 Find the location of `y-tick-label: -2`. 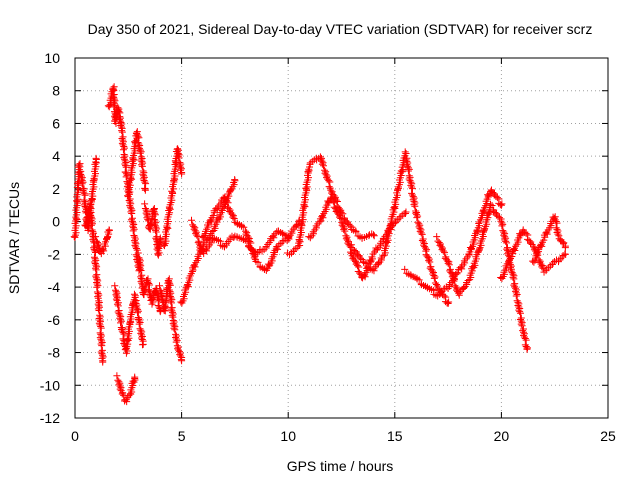

y-tick-label: -2 is located at coordinates (54, 254).